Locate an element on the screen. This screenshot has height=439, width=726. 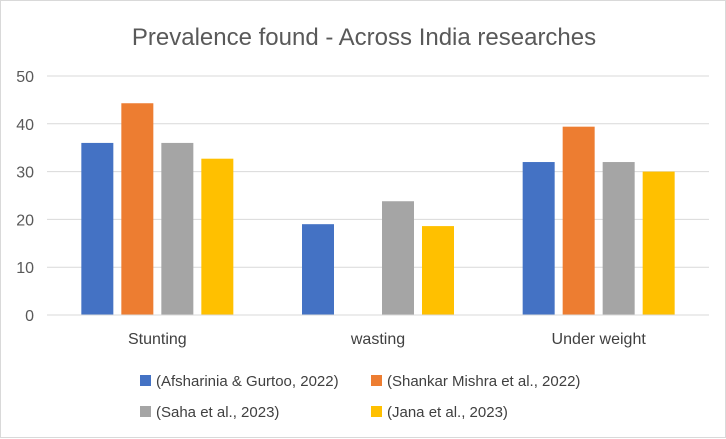
x-tick-label: Under weight is located at coordinates (599, 339).